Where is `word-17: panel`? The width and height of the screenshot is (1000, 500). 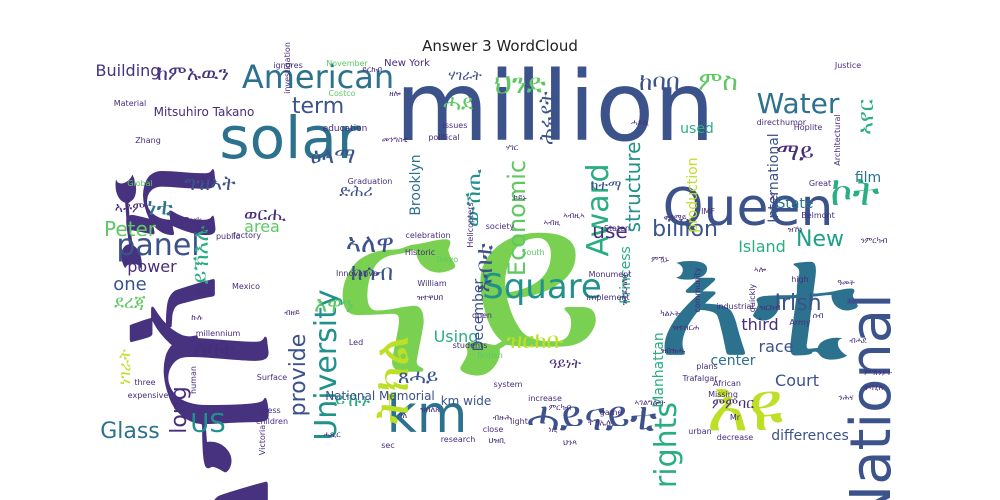
word-17: panel is located at coordinates (157, 245).